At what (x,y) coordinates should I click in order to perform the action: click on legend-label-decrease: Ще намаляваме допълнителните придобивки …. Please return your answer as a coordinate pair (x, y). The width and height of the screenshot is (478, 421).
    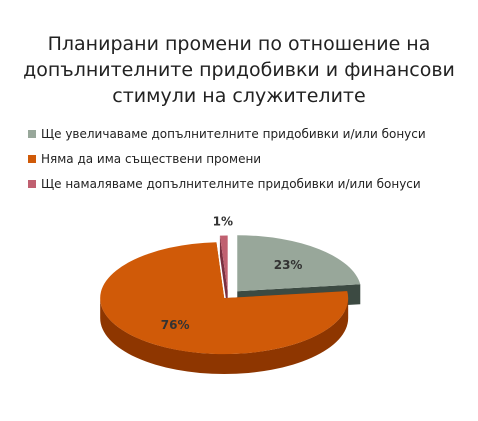
    Looking at the image, I should click on (231, 184).